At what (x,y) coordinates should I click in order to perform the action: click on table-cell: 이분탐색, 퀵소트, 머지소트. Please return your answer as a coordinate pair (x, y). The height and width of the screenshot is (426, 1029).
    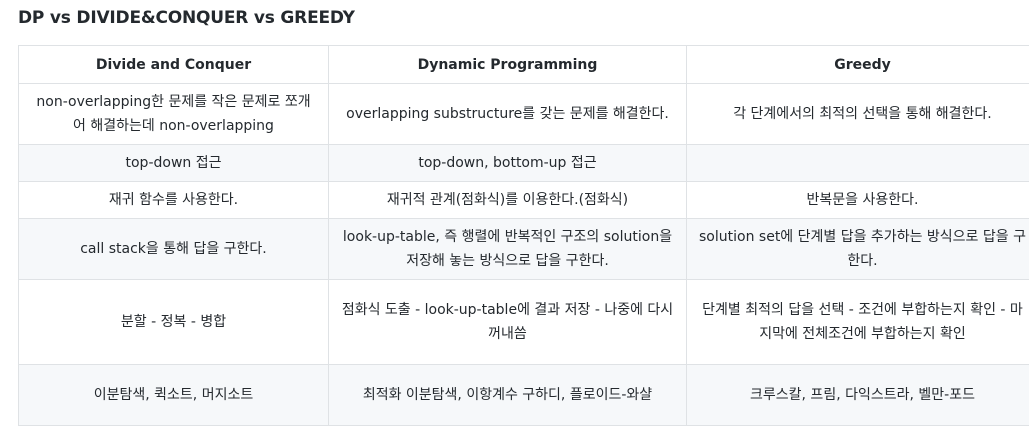
    Looking at the image, I should click on (174, 395).